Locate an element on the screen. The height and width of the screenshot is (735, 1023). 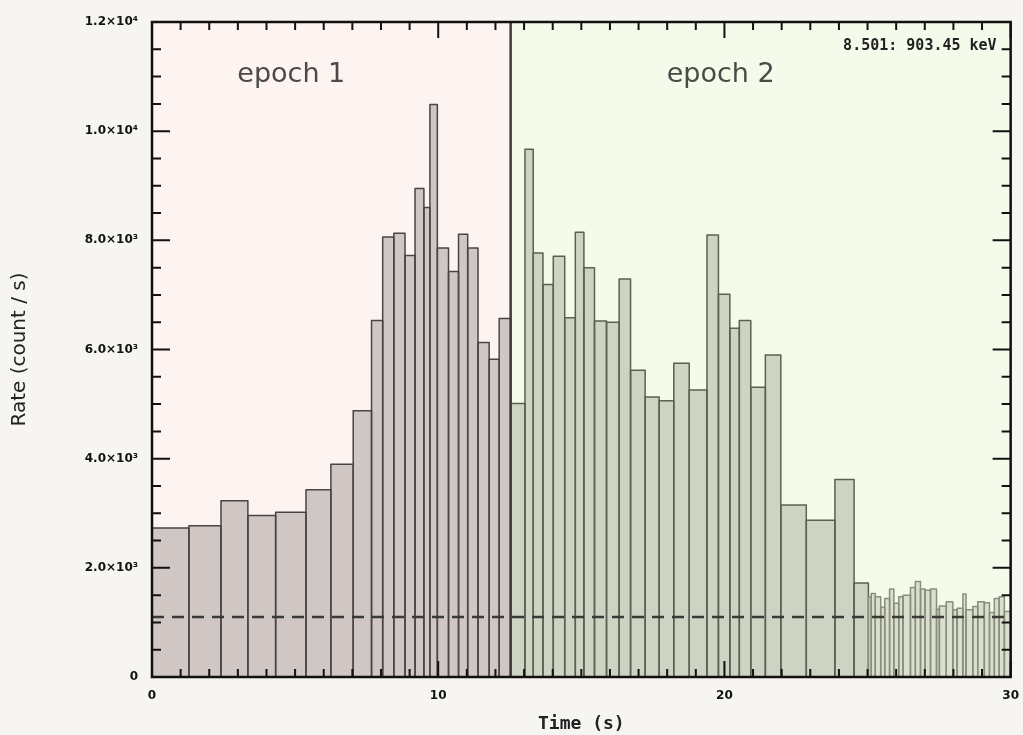
y-tick-label: 1.0×10⁴ is located at coordinates (111, 130).